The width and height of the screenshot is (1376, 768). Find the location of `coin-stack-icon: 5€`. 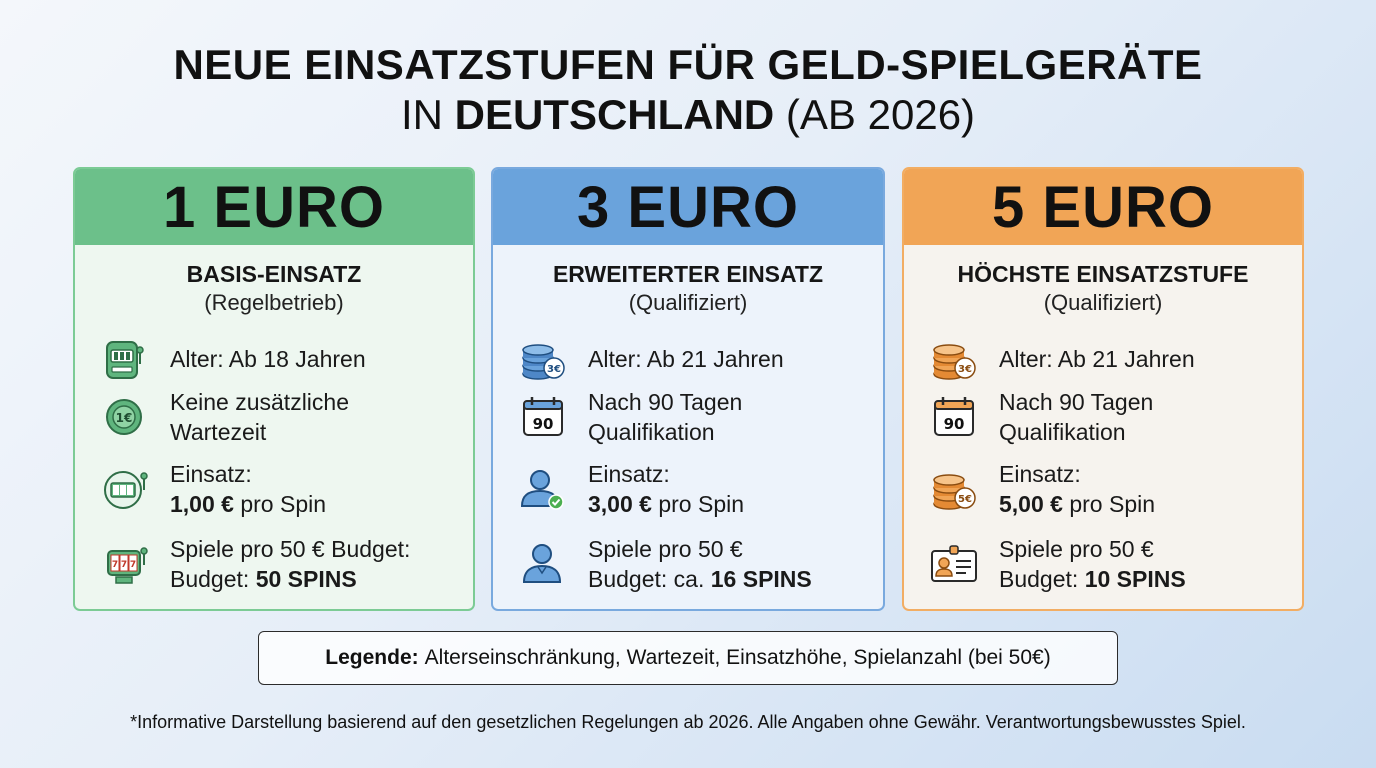

coin-stack-icon: 5€ is located at coordinates (954, 489).